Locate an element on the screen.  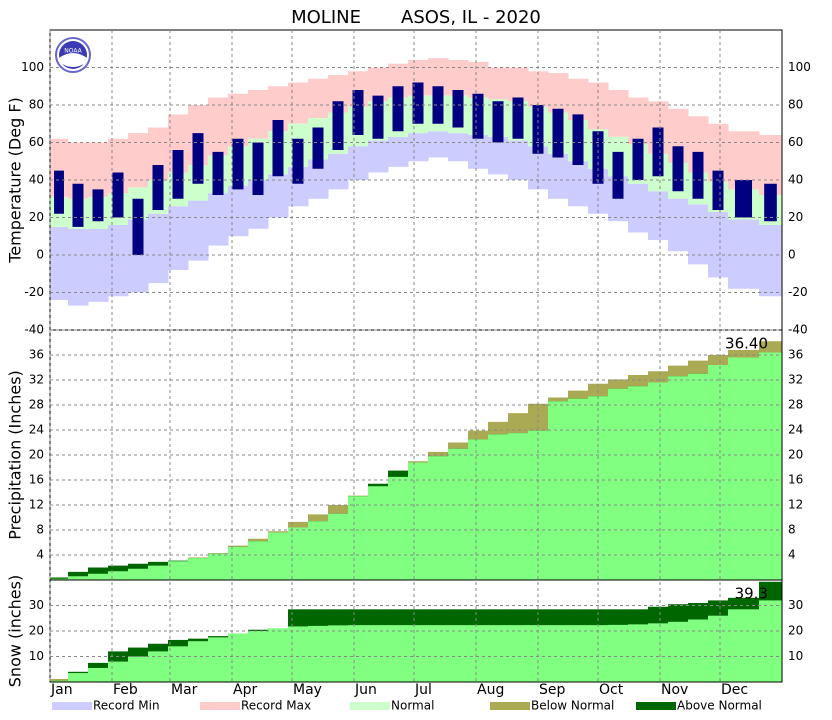
y-tick-label: 80 is located at coordinates (36, 105).